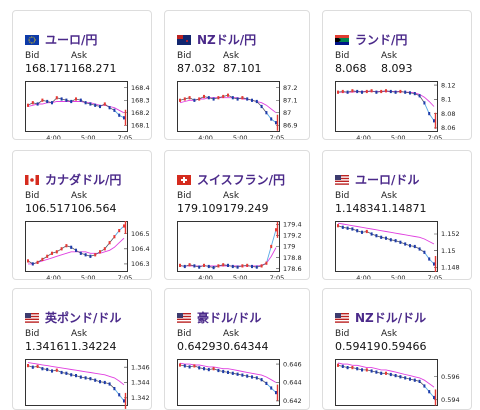 The height and width of the screenshot is (410, 480). I want to click on bid-value: 179.109, so click(200, 208).